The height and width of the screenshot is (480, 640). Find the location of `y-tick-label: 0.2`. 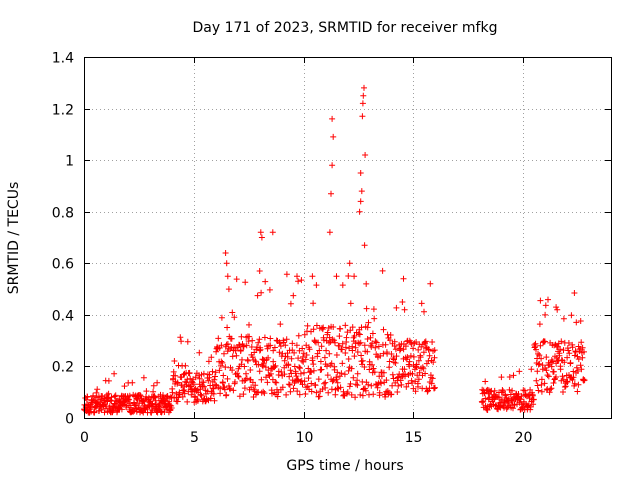

y-tick-label: 0.2 is located at coordinates (63, 368).